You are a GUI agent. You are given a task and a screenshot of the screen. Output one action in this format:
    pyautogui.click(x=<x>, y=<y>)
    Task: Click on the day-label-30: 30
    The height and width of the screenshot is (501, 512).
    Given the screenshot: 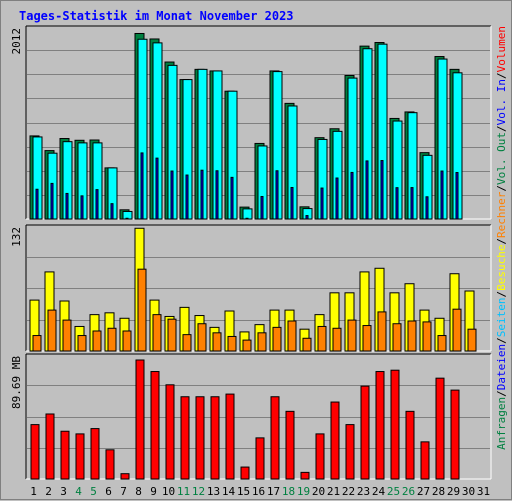 What is the action you would take?
    pyautogui.click(x=468, y=491)
    